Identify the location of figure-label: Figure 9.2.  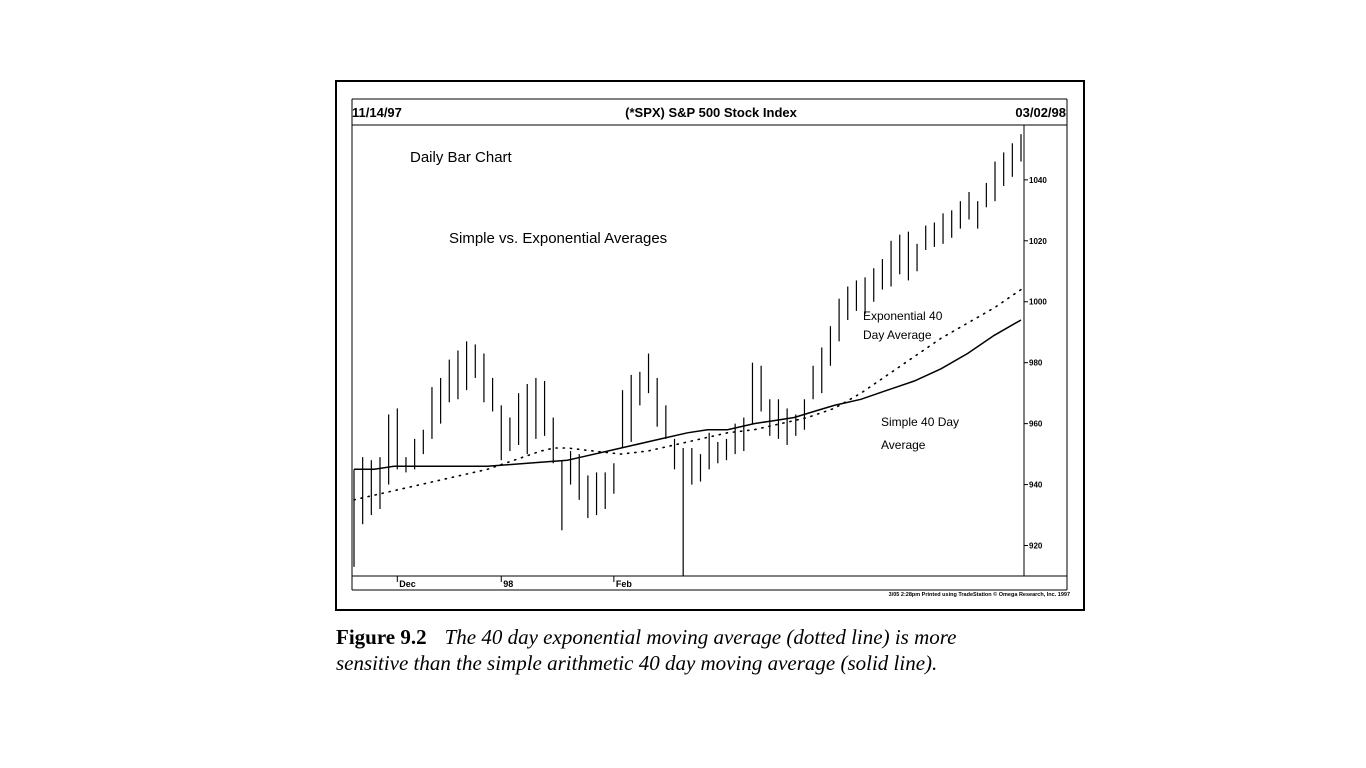
(381, 637).